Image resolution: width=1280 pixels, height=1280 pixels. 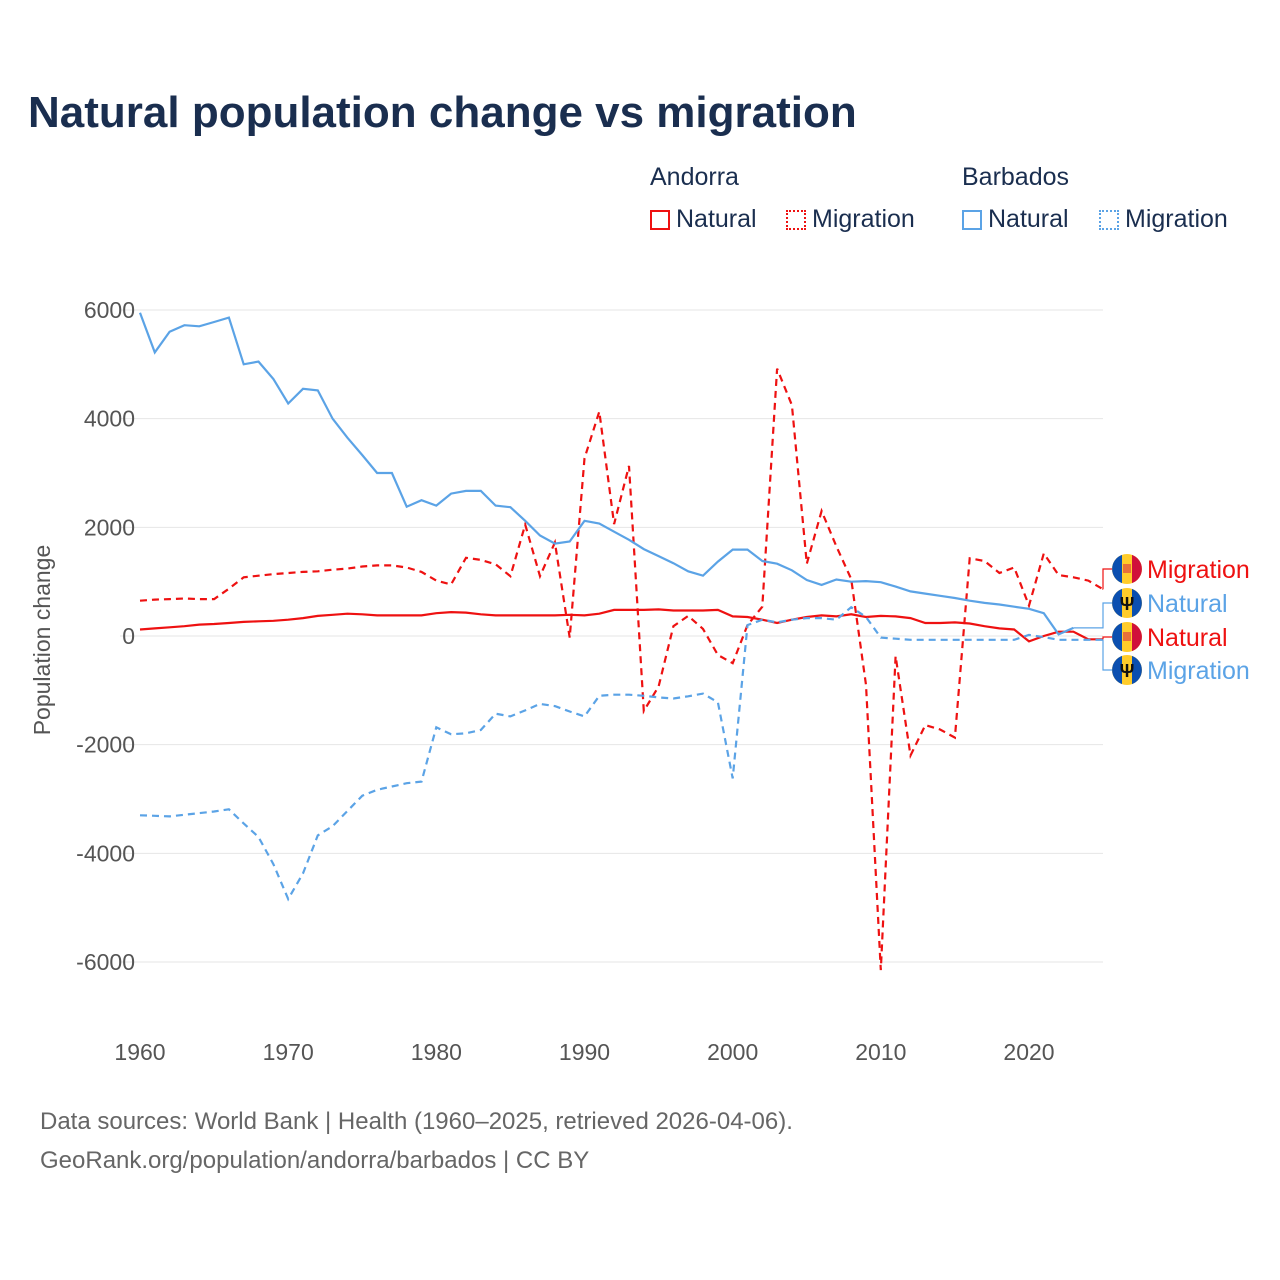 What do you see at coordinates (621, 625) in the screenshot?
I see `series-line-andorra-natural` at bounding box center [621, 625].